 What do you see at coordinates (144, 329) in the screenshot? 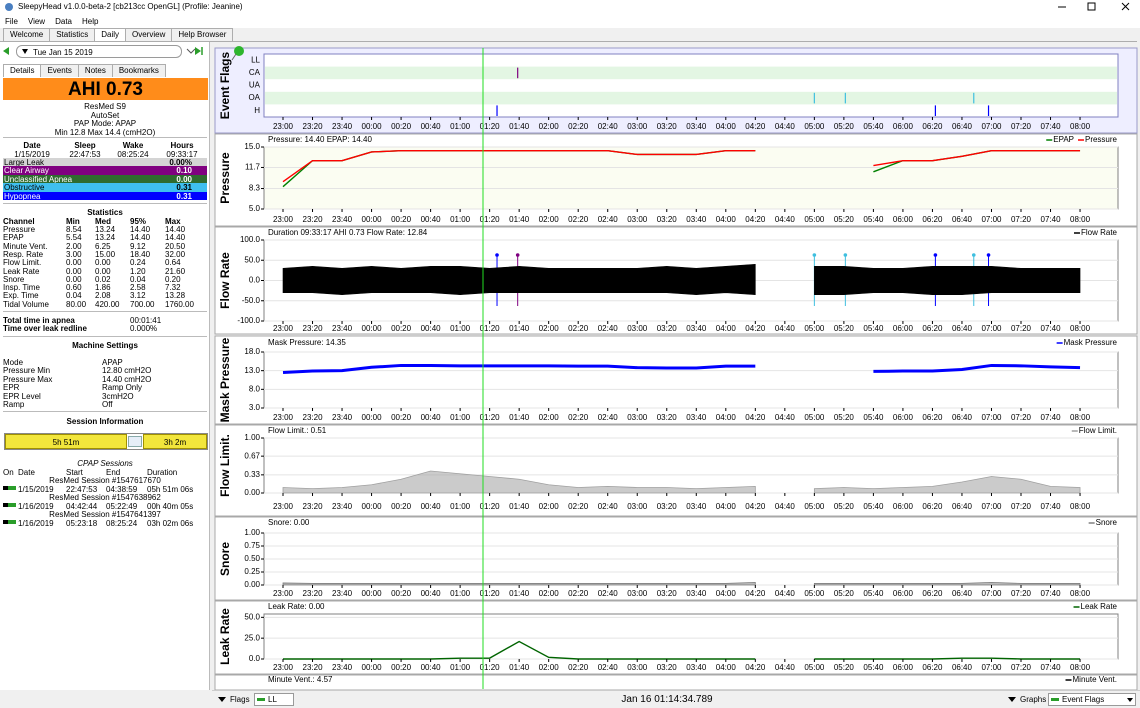
I see `total-value: 0.000%` at bounding box center [144, 329].